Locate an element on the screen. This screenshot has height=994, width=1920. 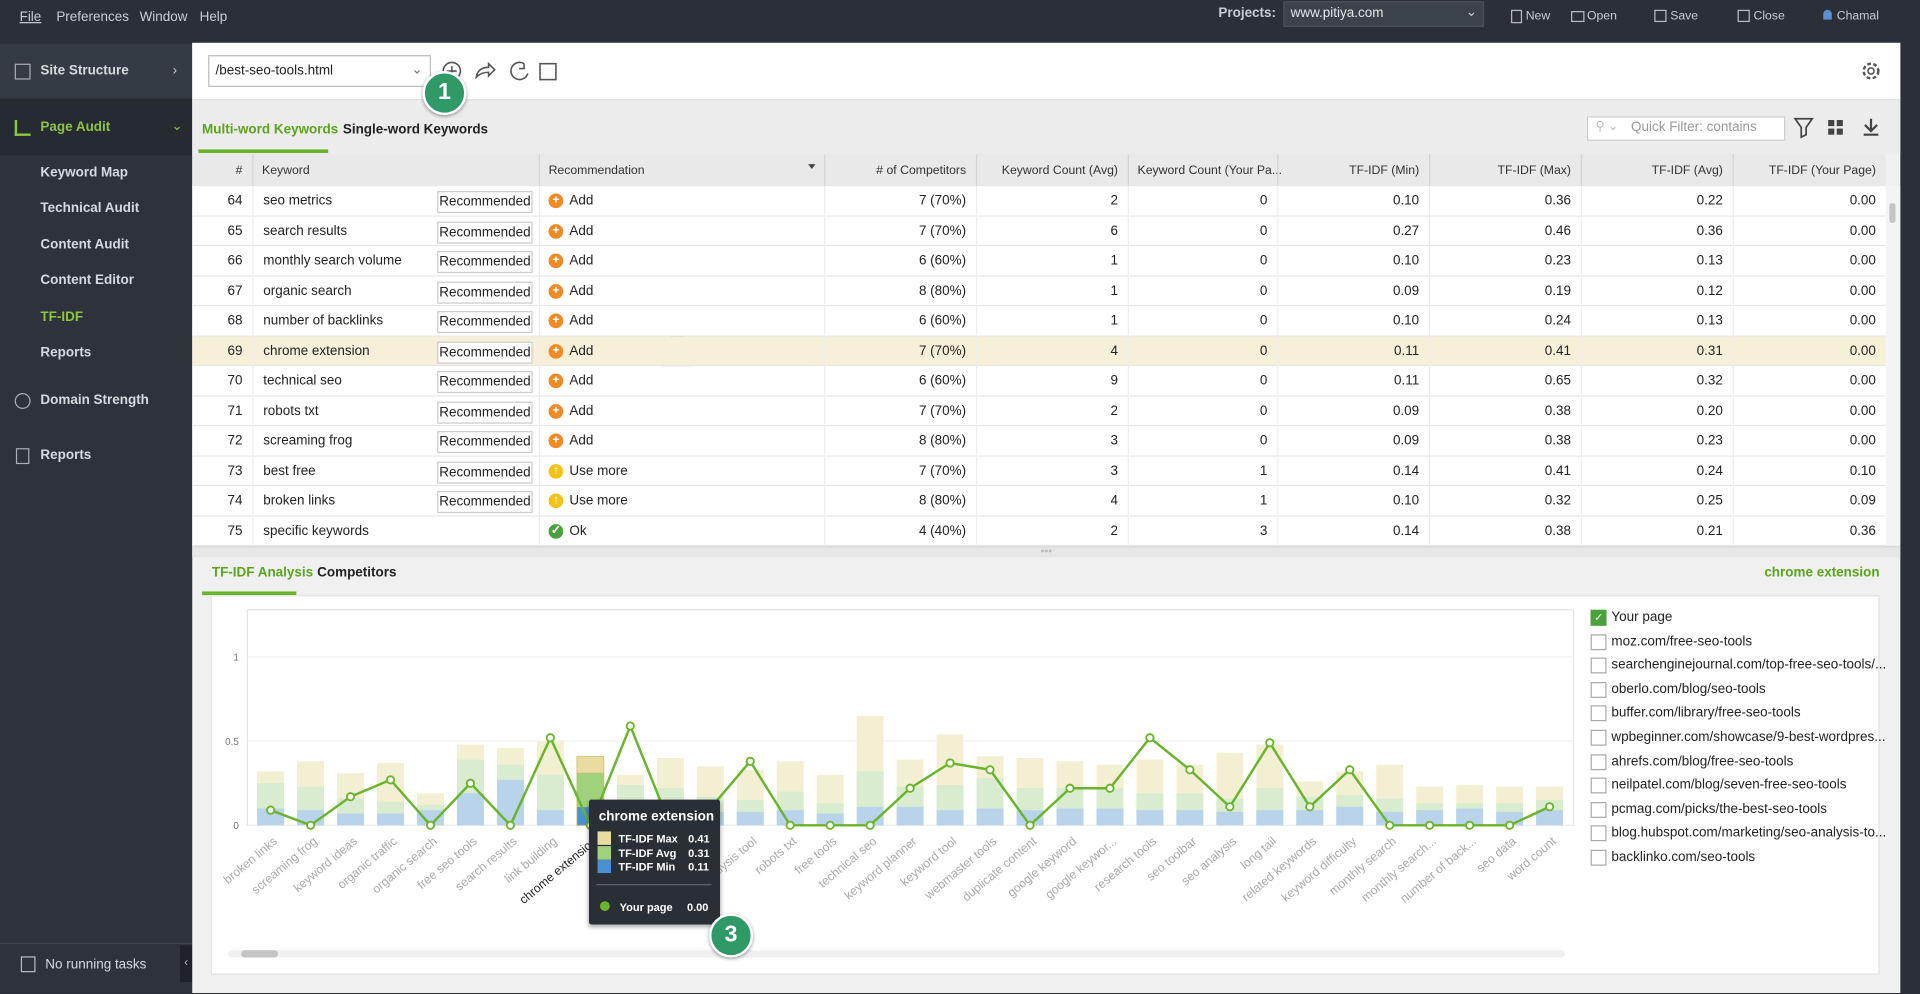
column-header: # of Competitors is located at coordinates (921, 171).